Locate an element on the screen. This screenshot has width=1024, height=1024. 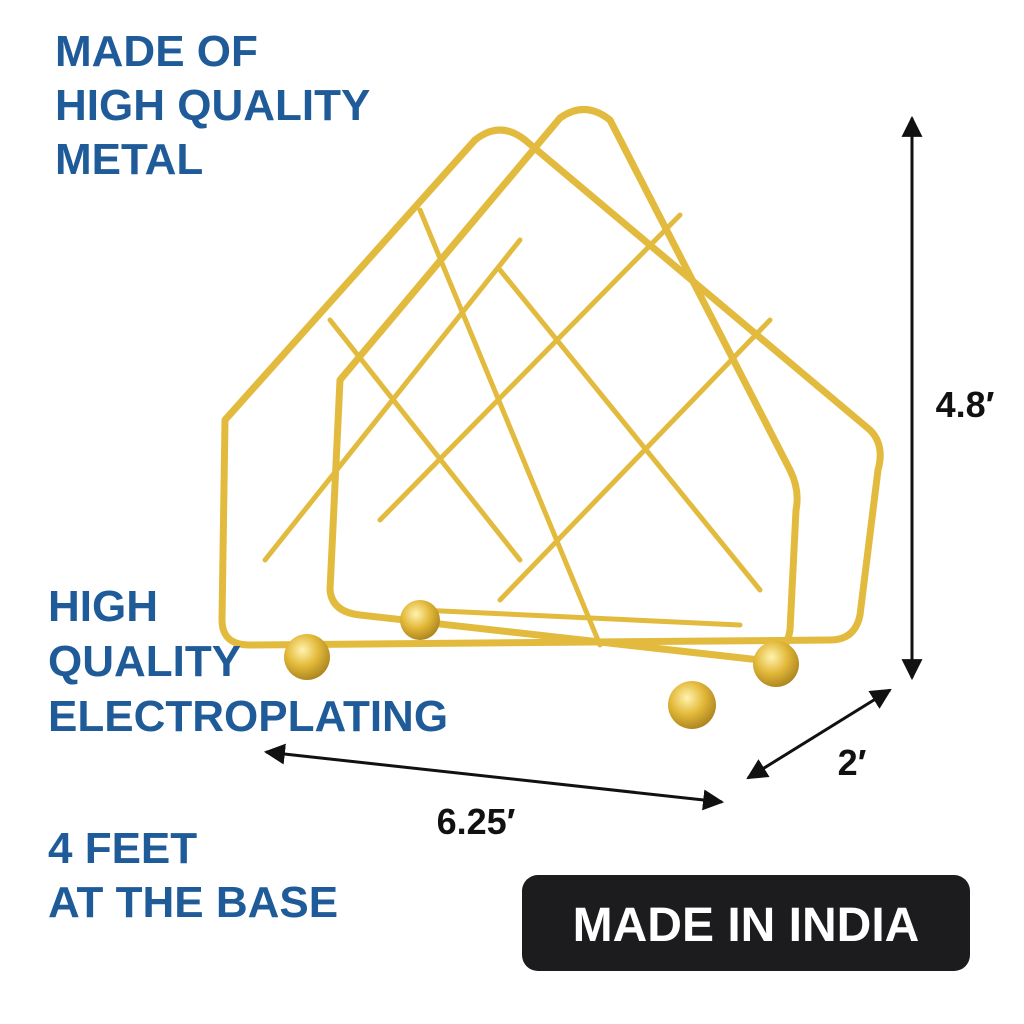
feature-line: HIGH QUALITY is located at coordinates (212, 105).